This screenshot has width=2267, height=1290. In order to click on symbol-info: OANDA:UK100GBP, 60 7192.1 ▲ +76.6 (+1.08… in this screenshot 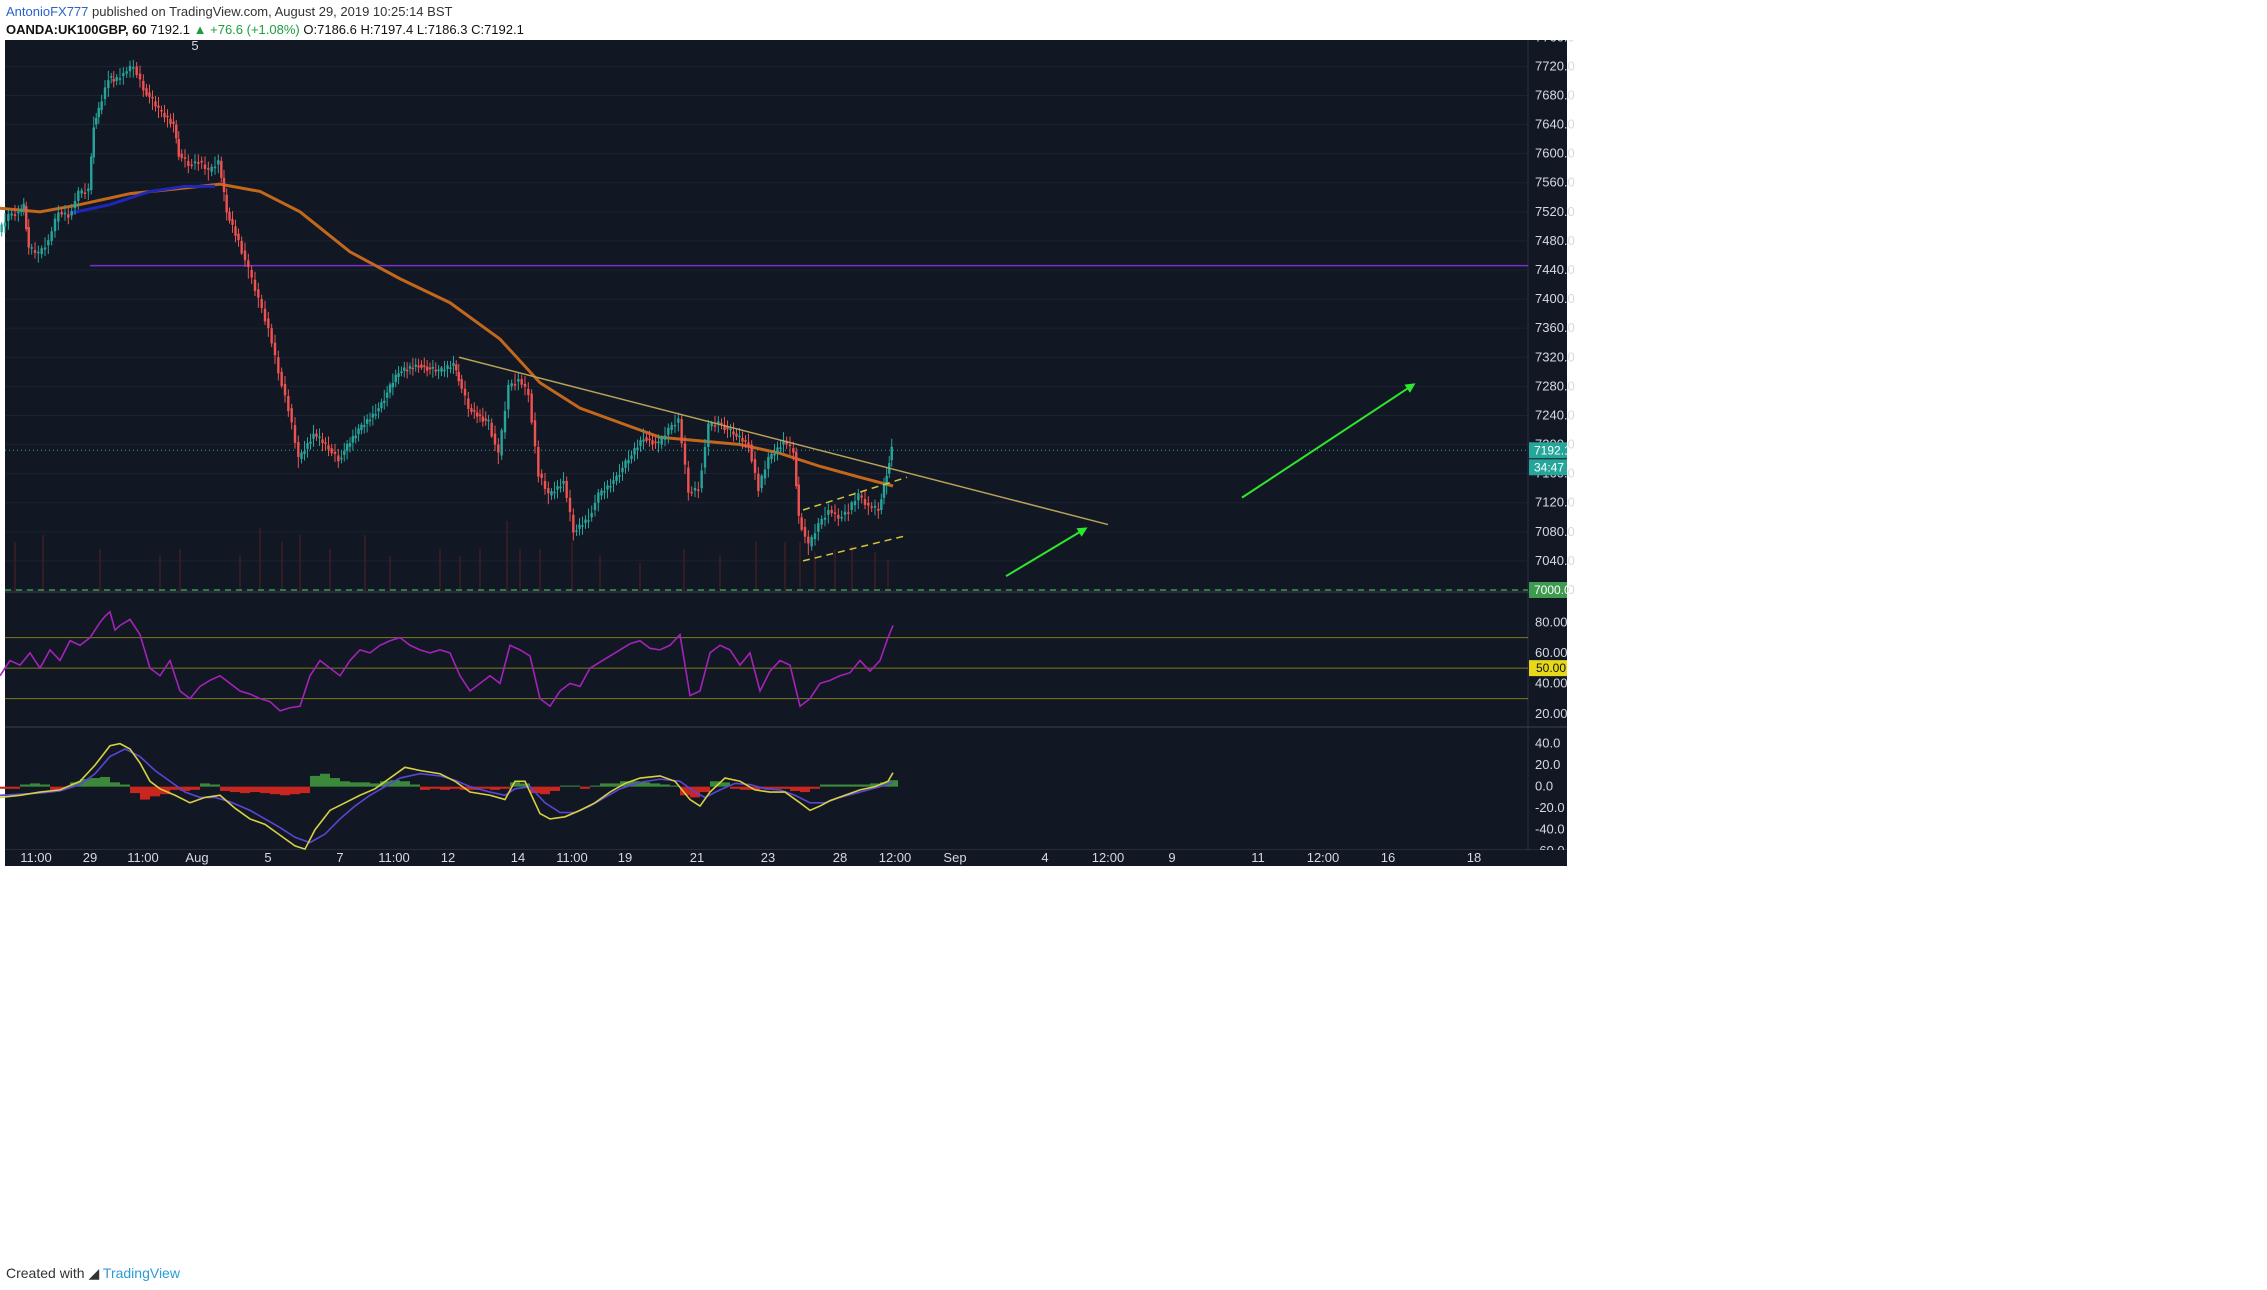, I will do `click(265, 29)`.